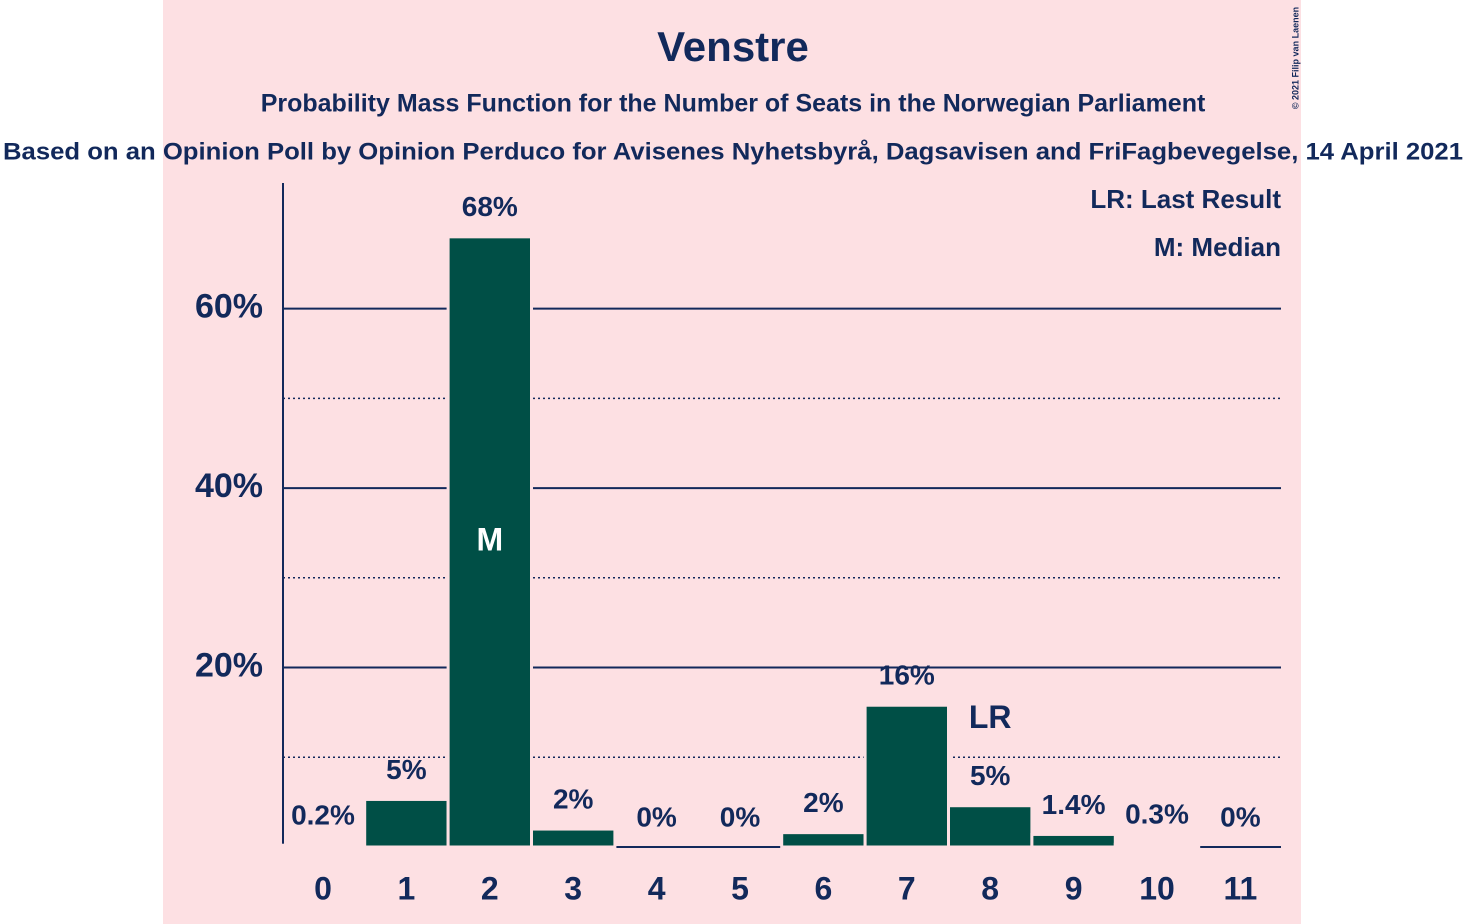 This screenshot has width=1466, height=924. I want to click on x-tick-label: 4, so click(657, 888).